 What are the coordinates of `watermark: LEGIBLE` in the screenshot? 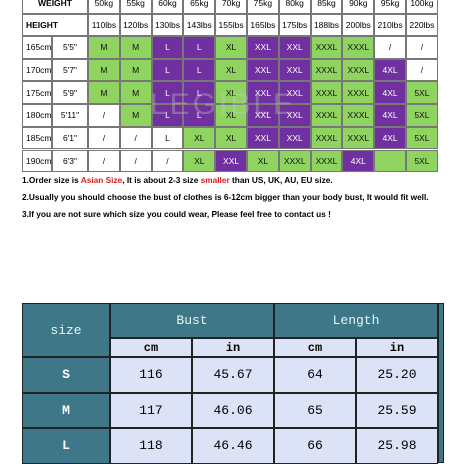 It's located at (223, 104).